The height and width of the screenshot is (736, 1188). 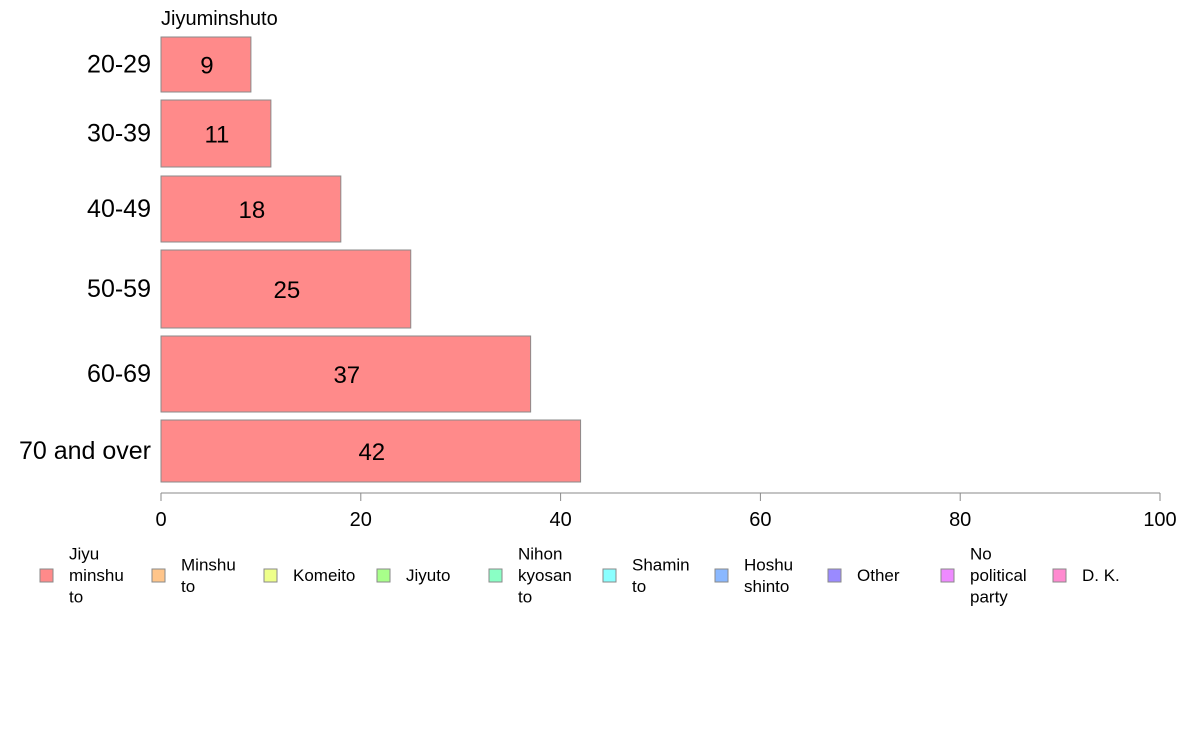 I want to click on bar-value-label: 37, so click(x=346, y=375).